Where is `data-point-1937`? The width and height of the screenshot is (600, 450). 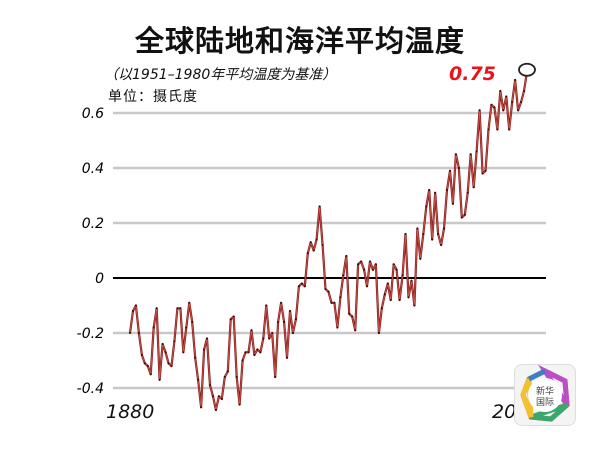
data-point-1937 is located at coordinates (298, 286).